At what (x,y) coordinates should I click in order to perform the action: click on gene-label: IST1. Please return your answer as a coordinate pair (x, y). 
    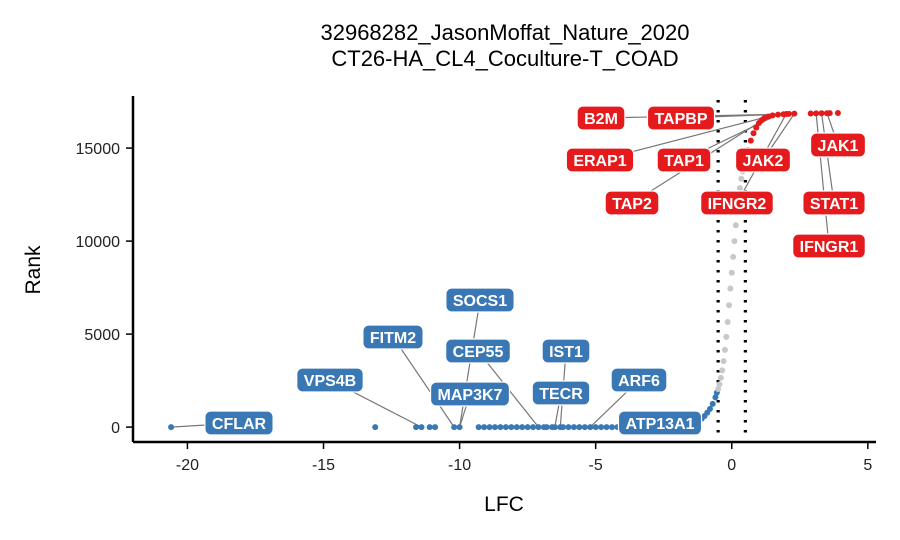
    Looking at the image, I should click on (566, 352).